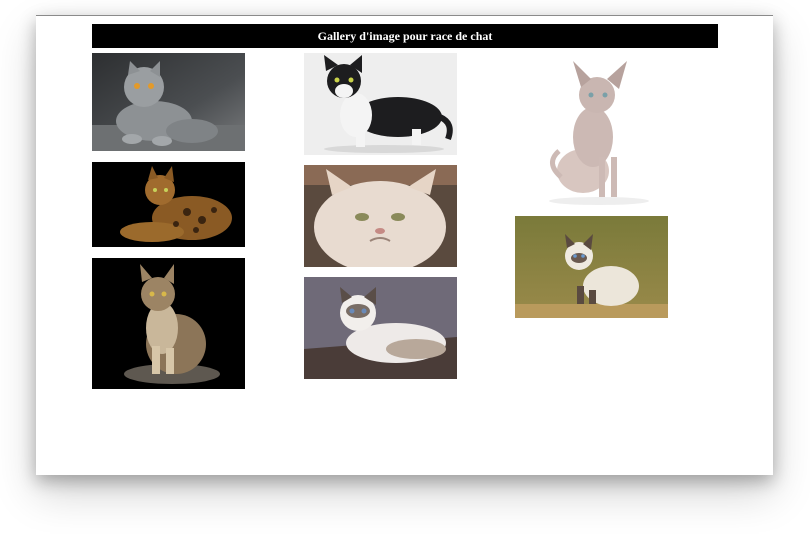  I want to click on sphynx-cat-image, so click(591, 129).